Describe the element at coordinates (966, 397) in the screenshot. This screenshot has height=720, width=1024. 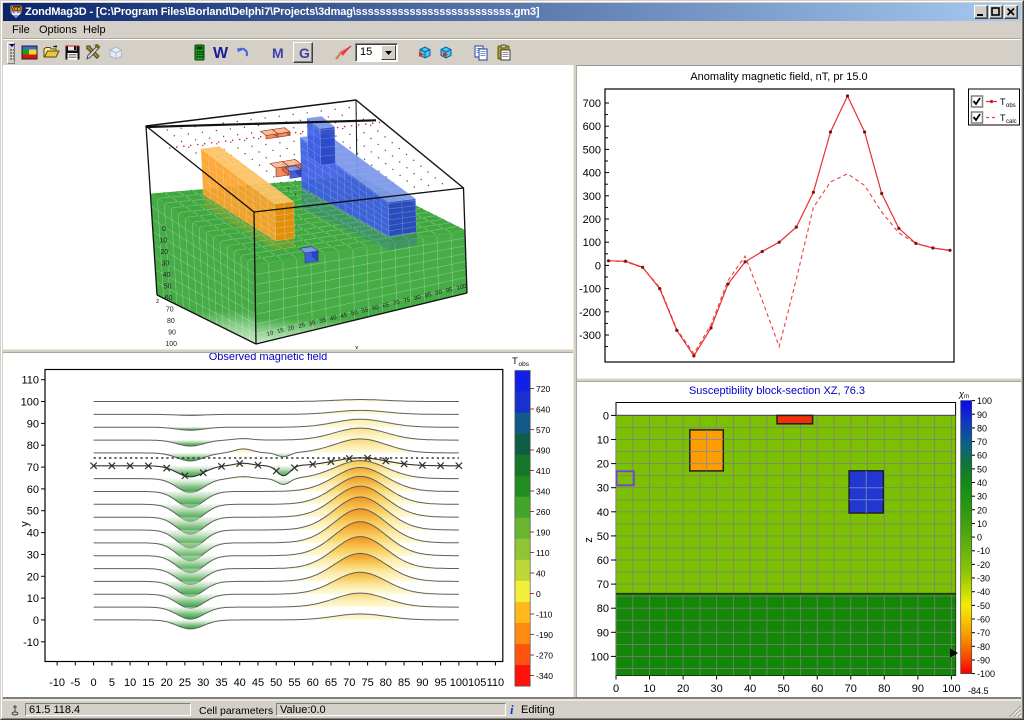
I see `svg-text: m` at that location.